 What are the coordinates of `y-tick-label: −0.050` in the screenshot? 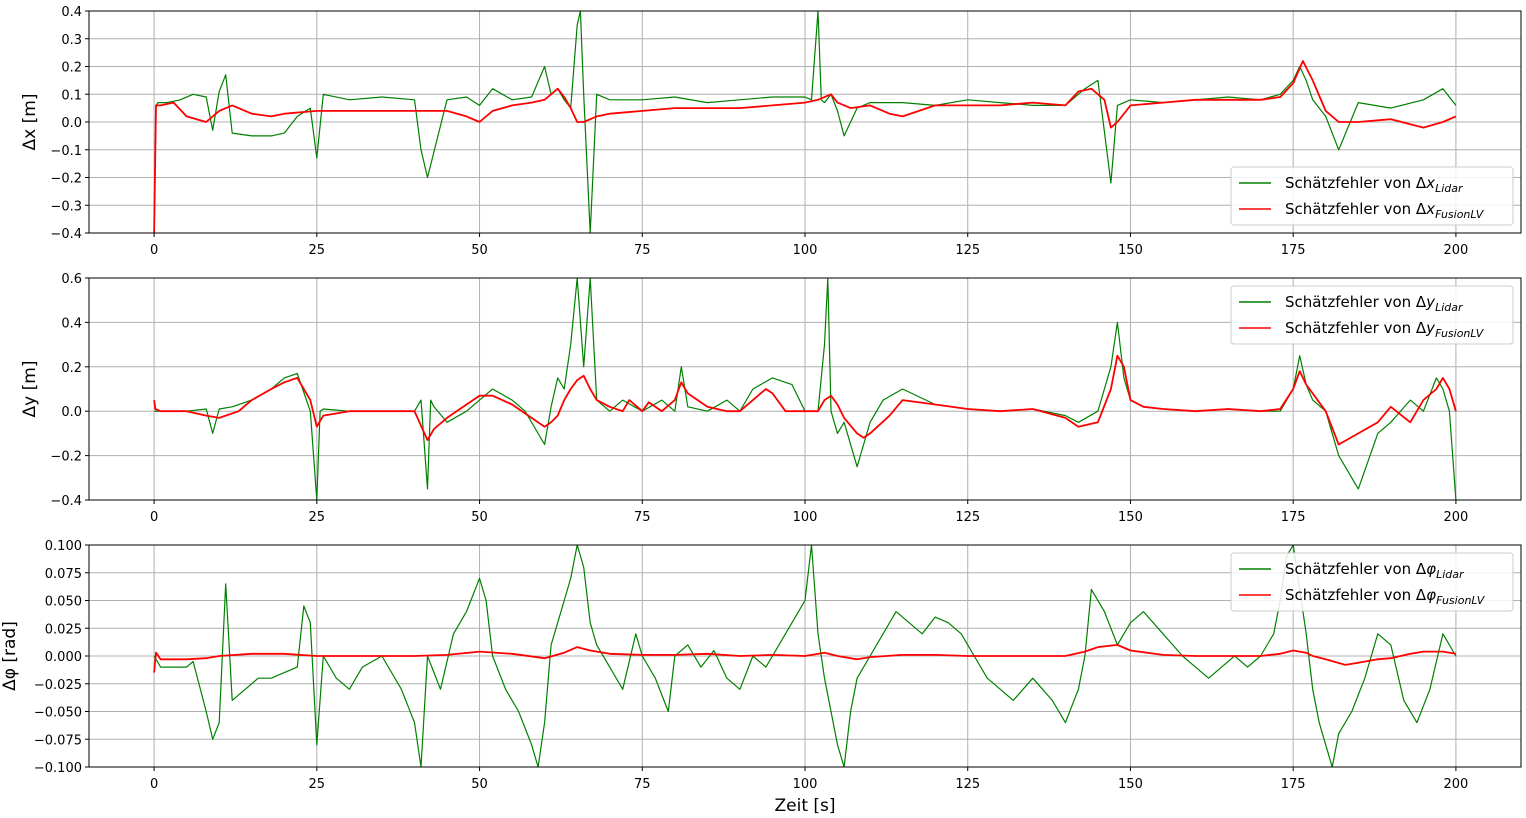 It's located at (58, 713).